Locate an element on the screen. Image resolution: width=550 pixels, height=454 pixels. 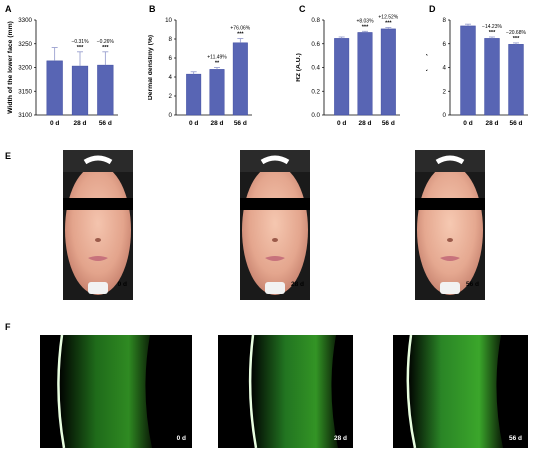
y-tick-label: 10 is located at coordinates (168, 20).